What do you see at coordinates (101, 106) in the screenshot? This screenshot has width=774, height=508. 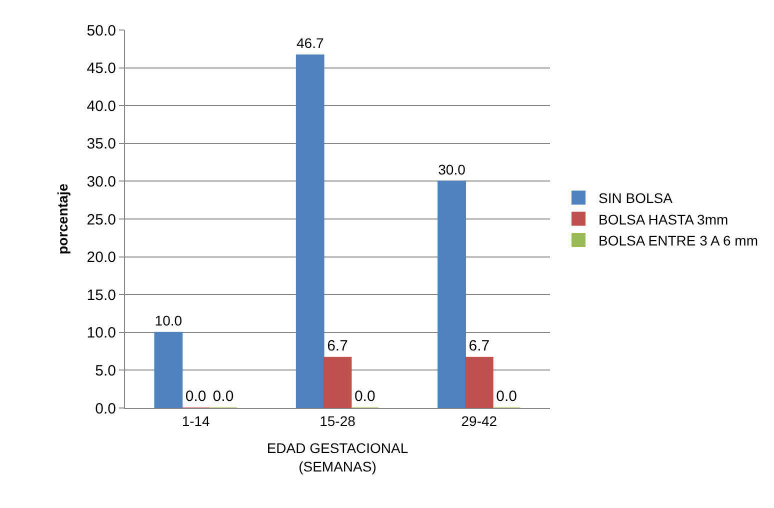 I see `y-tick-label: 40.0` at bounding box center [101, 106].